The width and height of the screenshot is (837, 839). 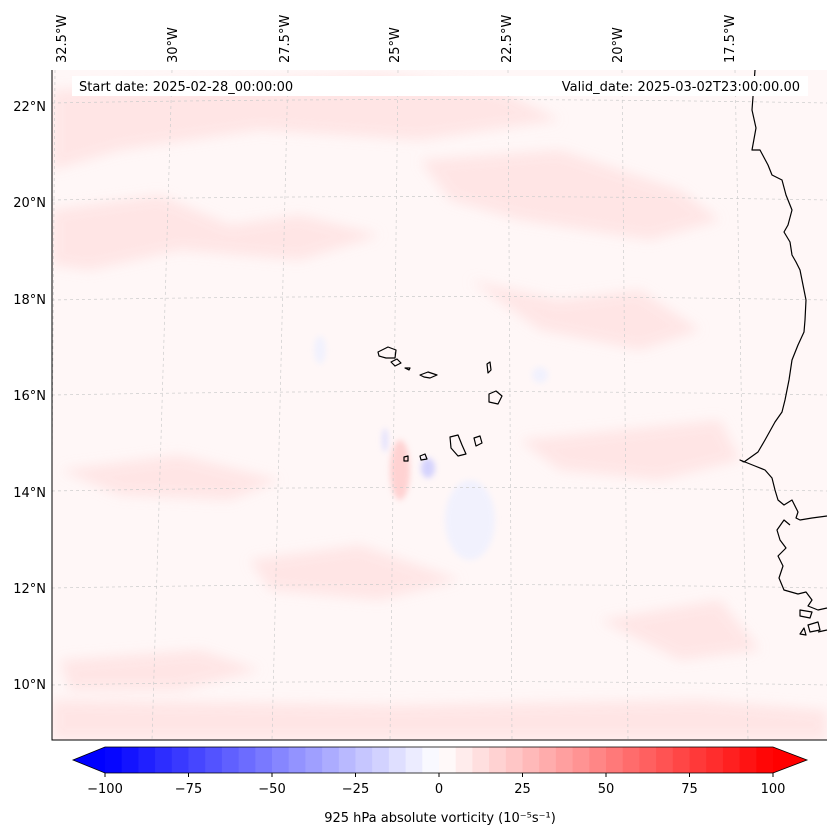 What do you see at coordinates (29, 493) in the screenshot?
I see `lat-label: 14°N` at bounding box center [29, 493].